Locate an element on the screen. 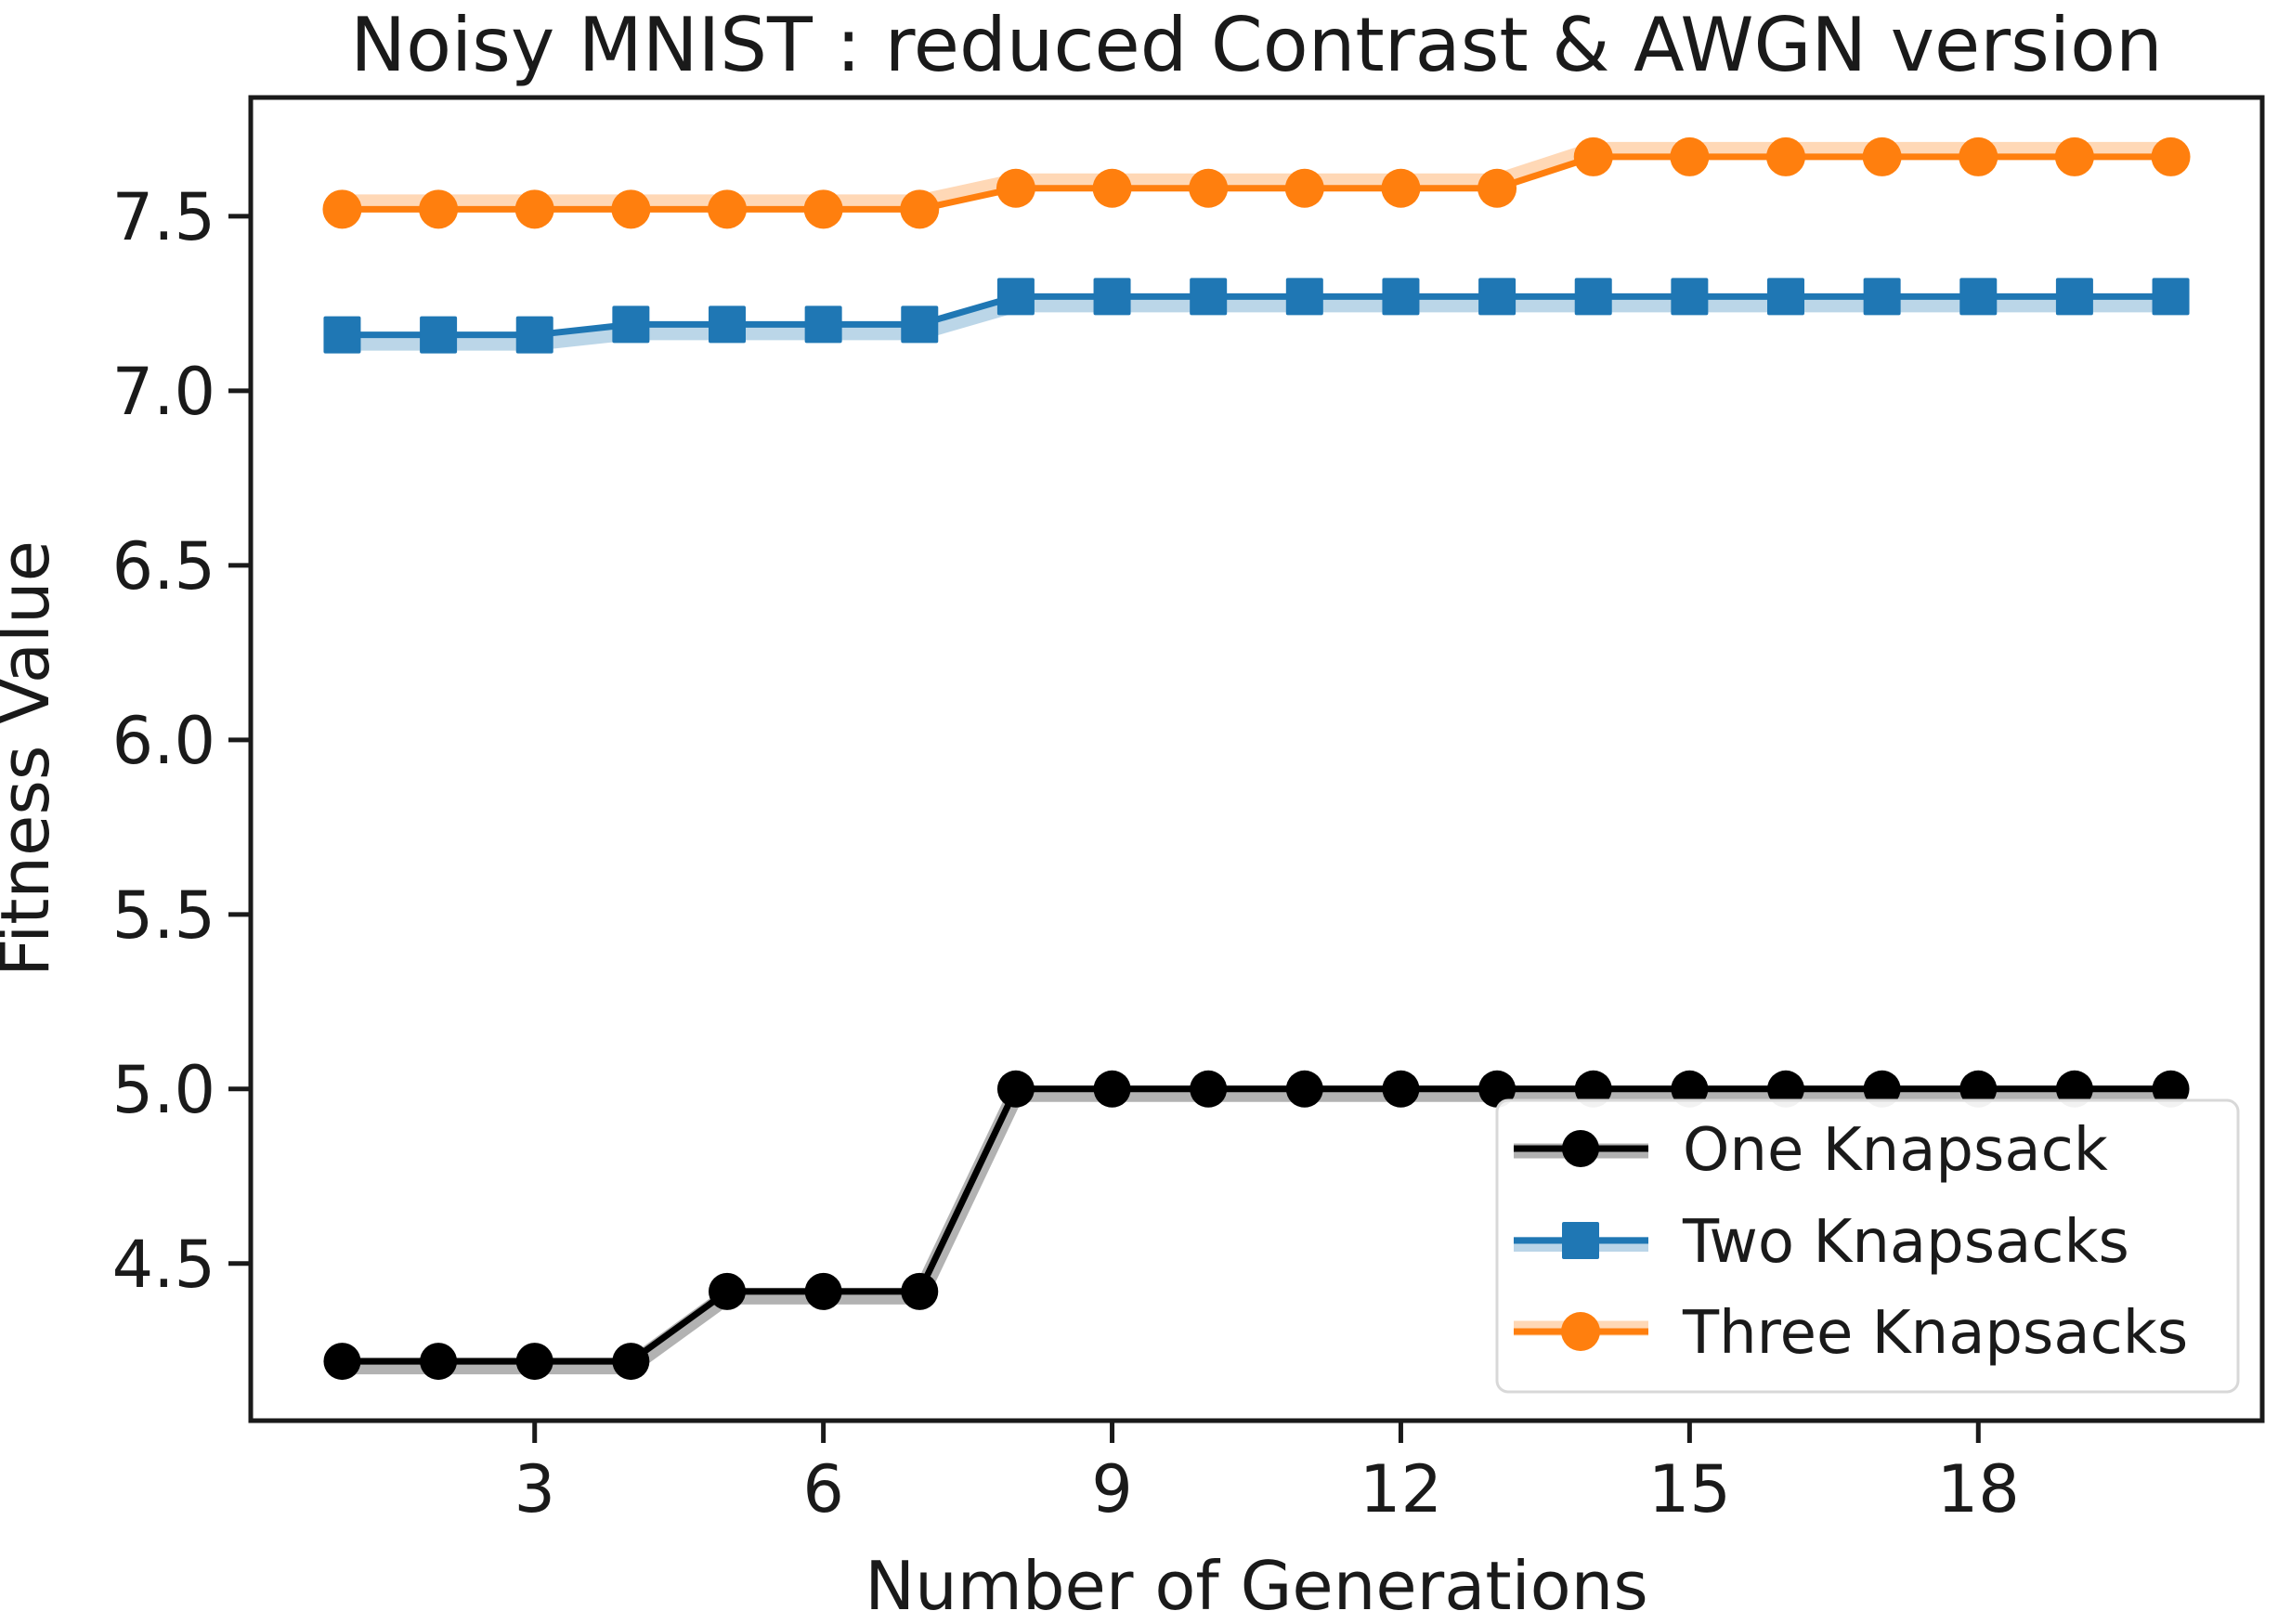 Image resolution: width=2278 pixels, height=1624 pixels. legend-marker-two-knapsacks is located at coordinates (1580, 1240).